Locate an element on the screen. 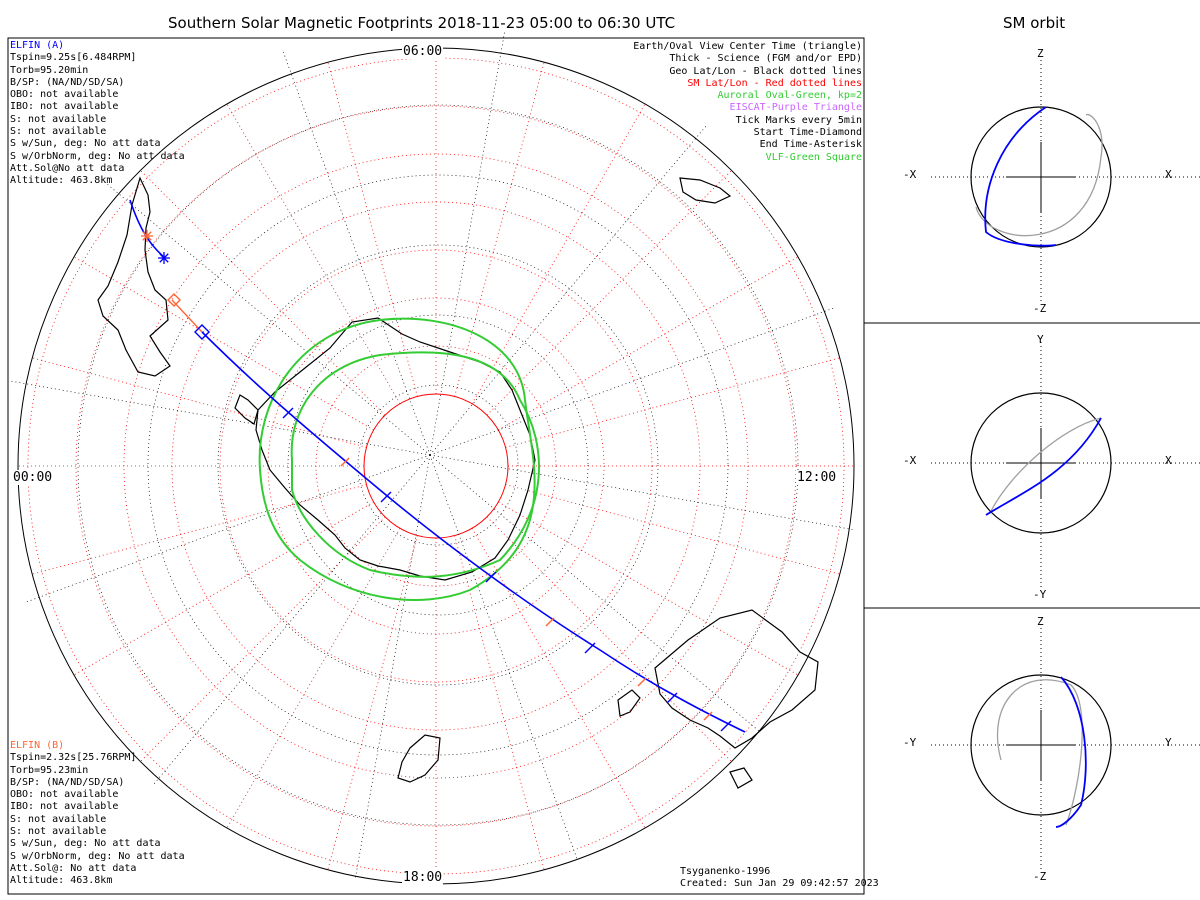  antarctica-coast is located at coordinates (395, 449).